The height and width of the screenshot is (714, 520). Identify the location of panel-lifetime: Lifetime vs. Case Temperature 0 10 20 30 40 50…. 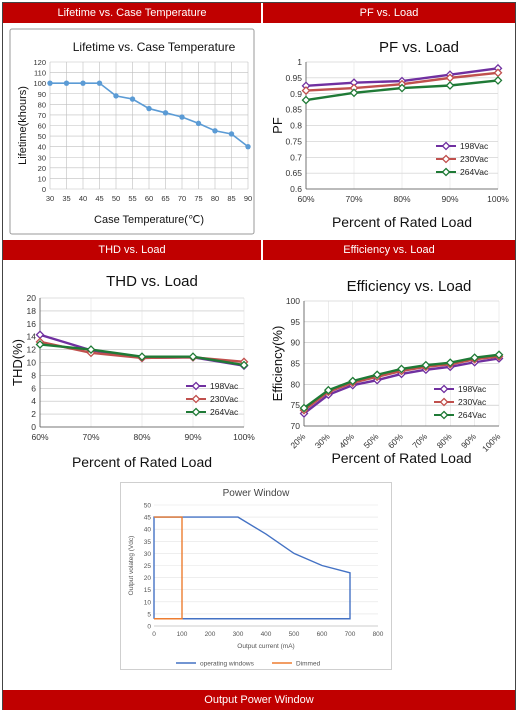
(132, 131).